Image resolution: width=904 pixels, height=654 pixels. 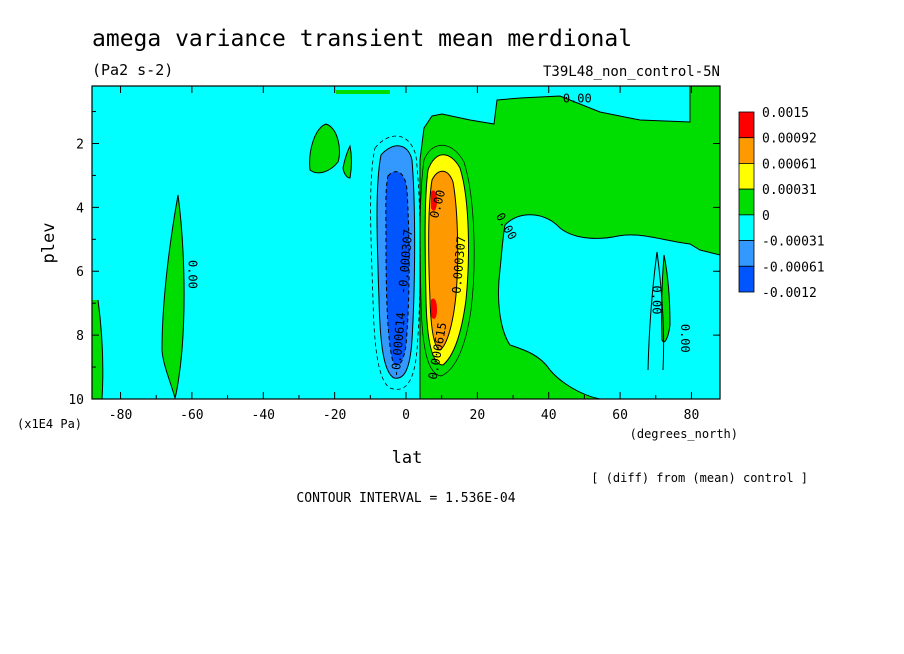 I want to click on colorbar-label: -0.00031, so click(x=793, y=242).